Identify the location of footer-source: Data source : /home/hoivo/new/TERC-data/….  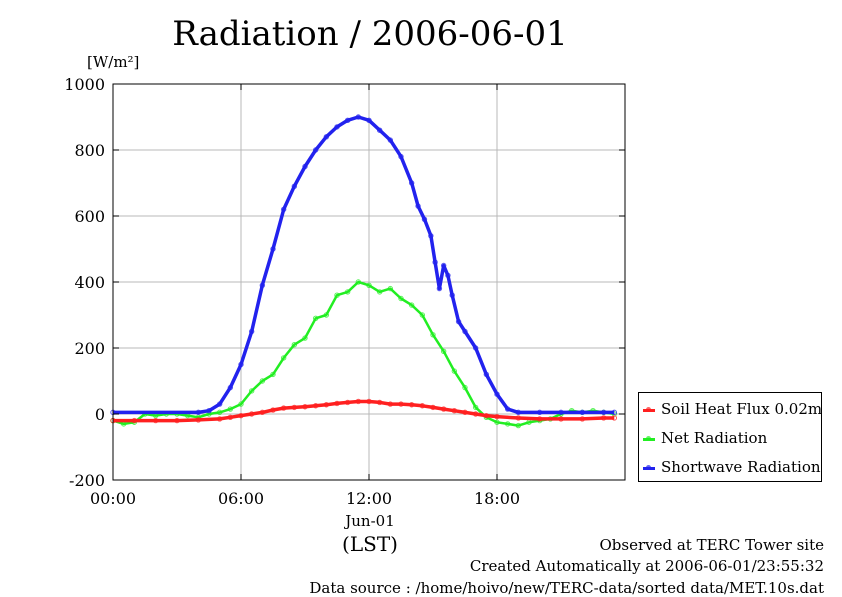
(566, 588).